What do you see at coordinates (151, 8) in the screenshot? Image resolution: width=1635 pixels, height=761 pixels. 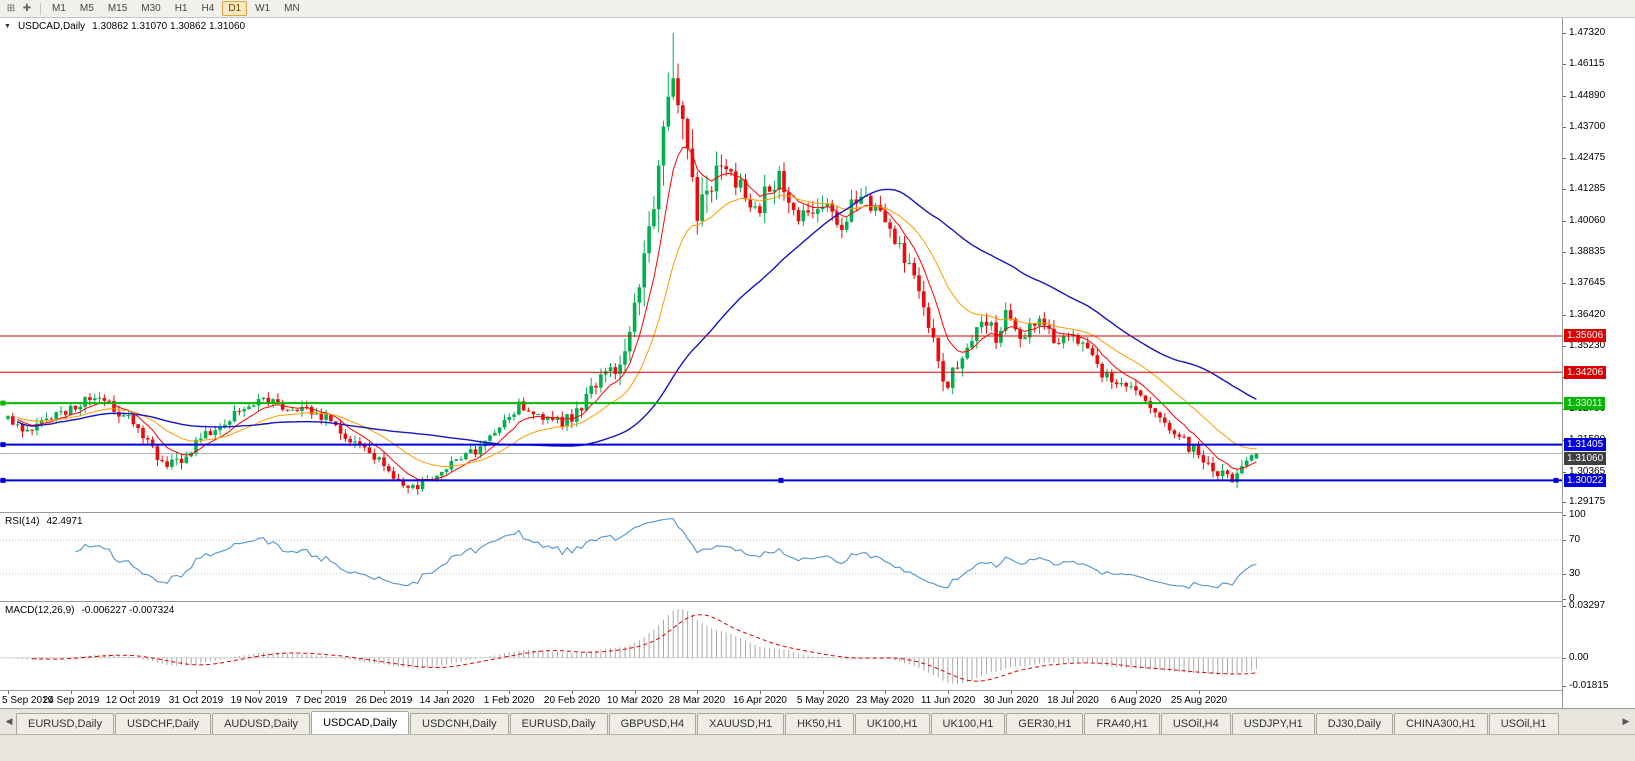 I see `timeframe-button-m30: M30` at bounding box center [151, 8].